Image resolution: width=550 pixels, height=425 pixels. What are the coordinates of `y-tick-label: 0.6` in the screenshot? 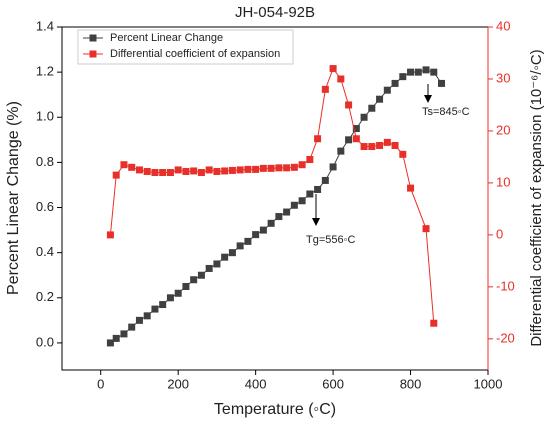 It's located at (45, 206).